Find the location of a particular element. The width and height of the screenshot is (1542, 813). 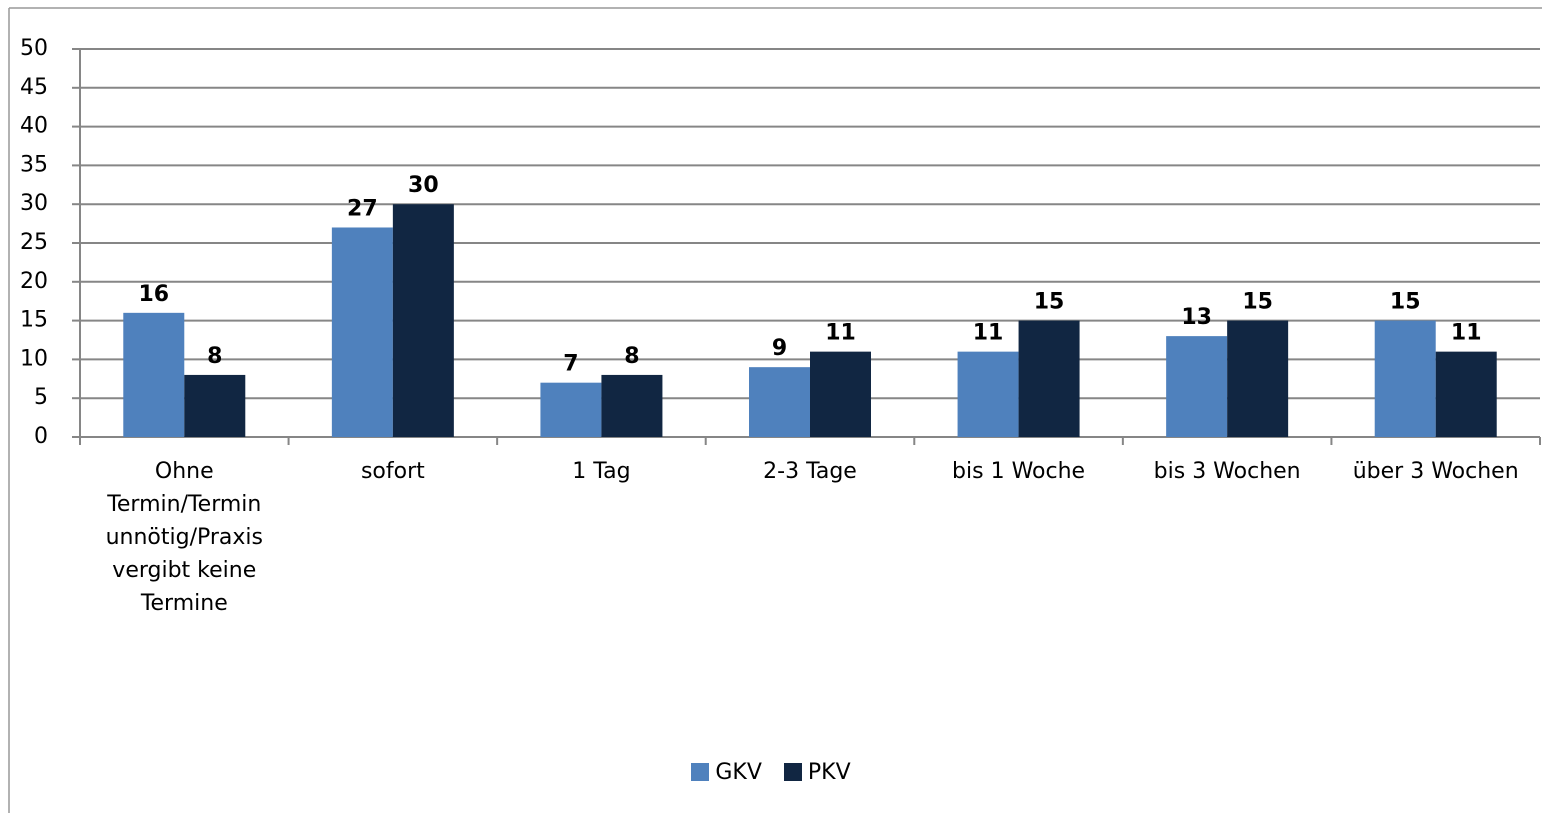

legend-label: PKV is located at coordinates (829, 772).